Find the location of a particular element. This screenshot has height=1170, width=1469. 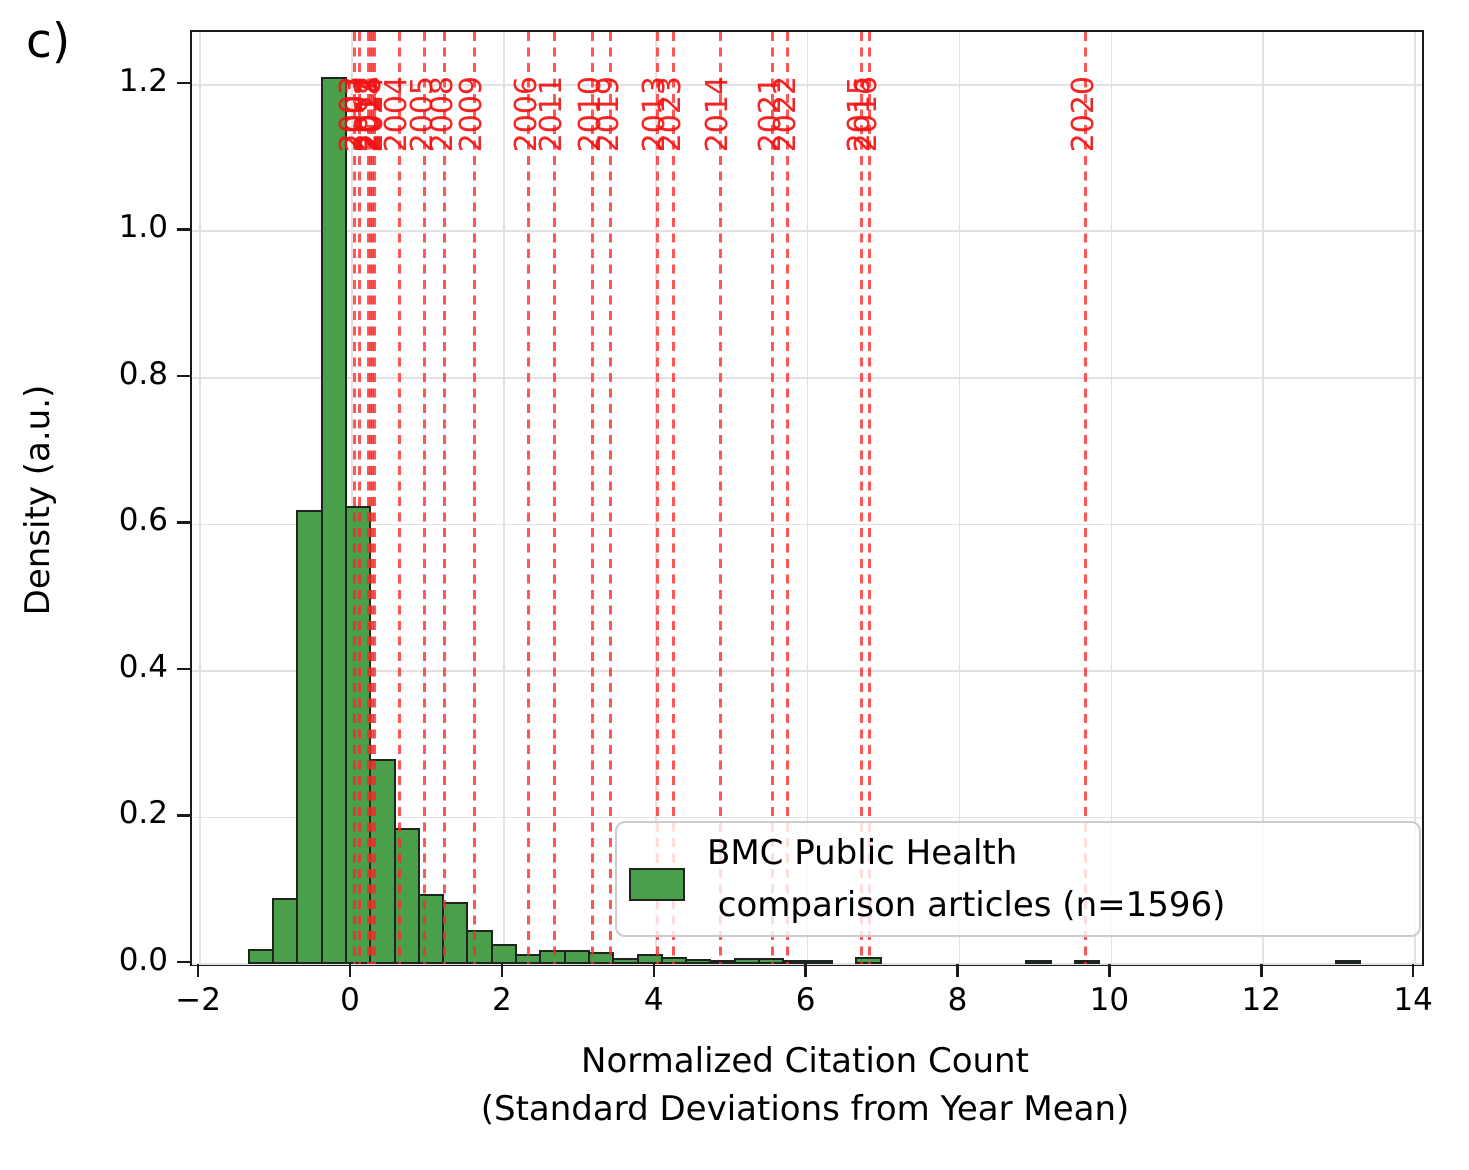

year-vline-2022 is located at coordinates (788, 498).